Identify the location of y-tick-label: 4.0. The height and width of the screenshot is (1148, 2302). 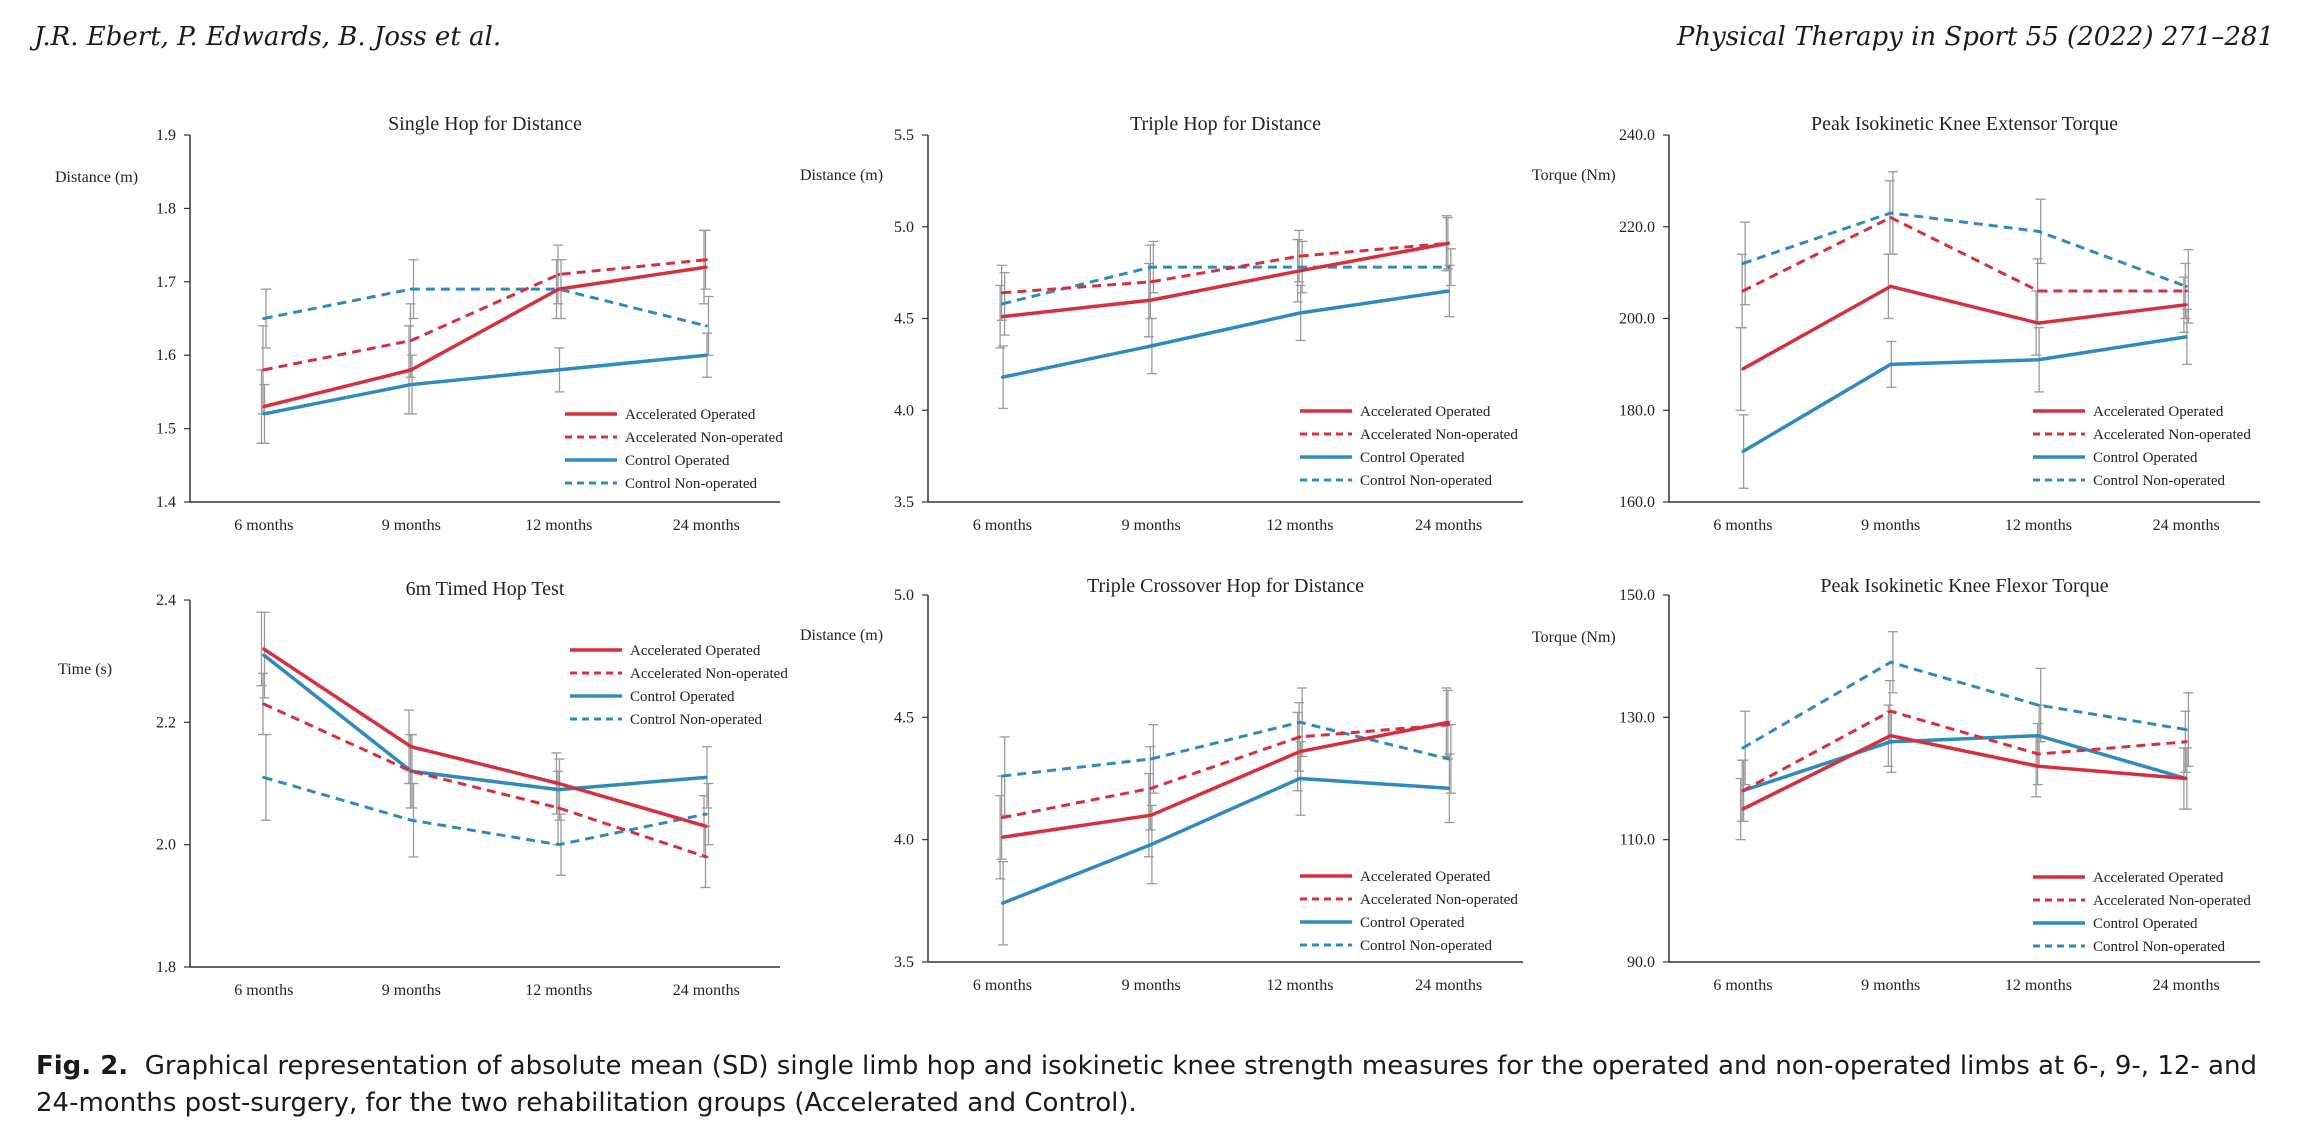
(904, 410).